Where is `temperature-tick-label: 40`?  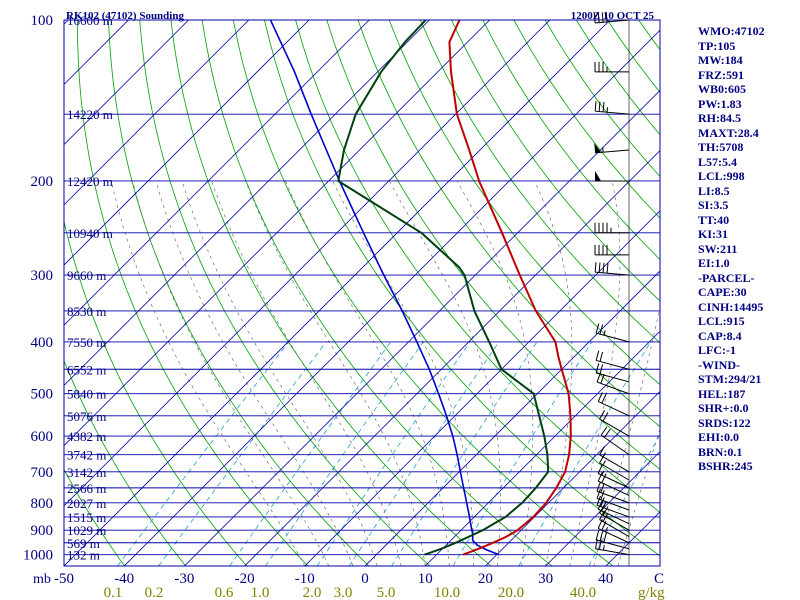 temperature-tick-label: 40 is located at coordinates (605, 579).